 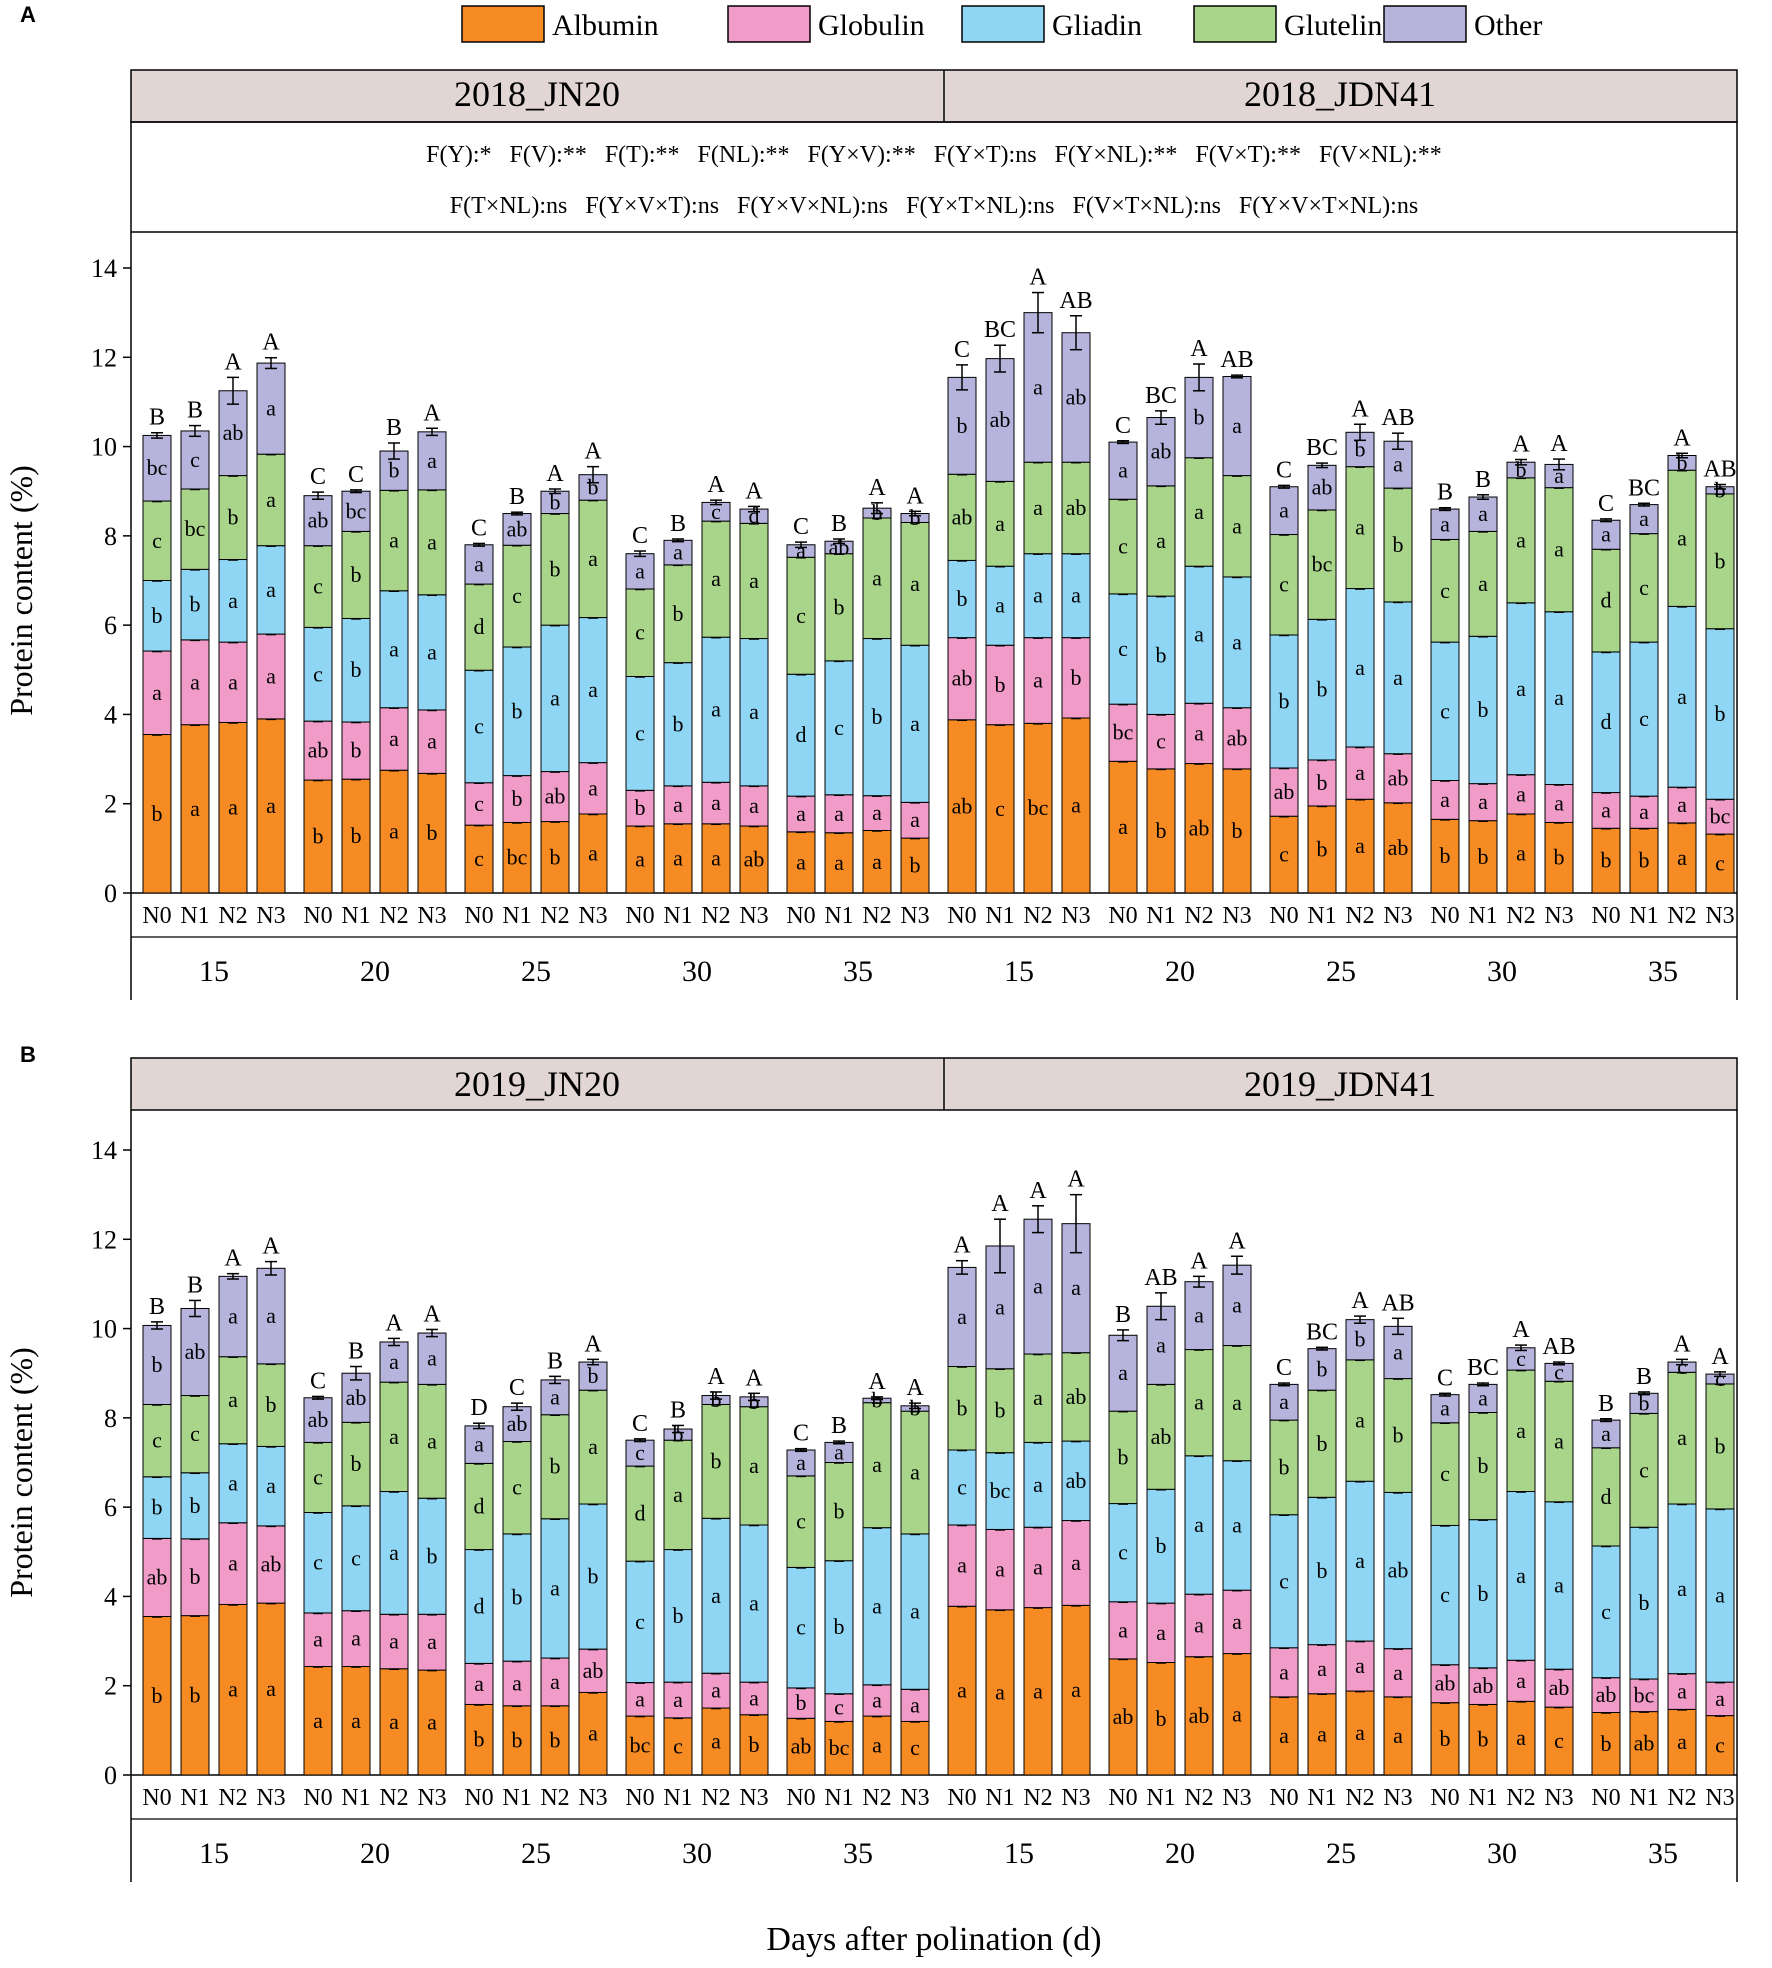 I want to click on panel-b-x-tick-day: 30, so click(x=1502, y=1853).